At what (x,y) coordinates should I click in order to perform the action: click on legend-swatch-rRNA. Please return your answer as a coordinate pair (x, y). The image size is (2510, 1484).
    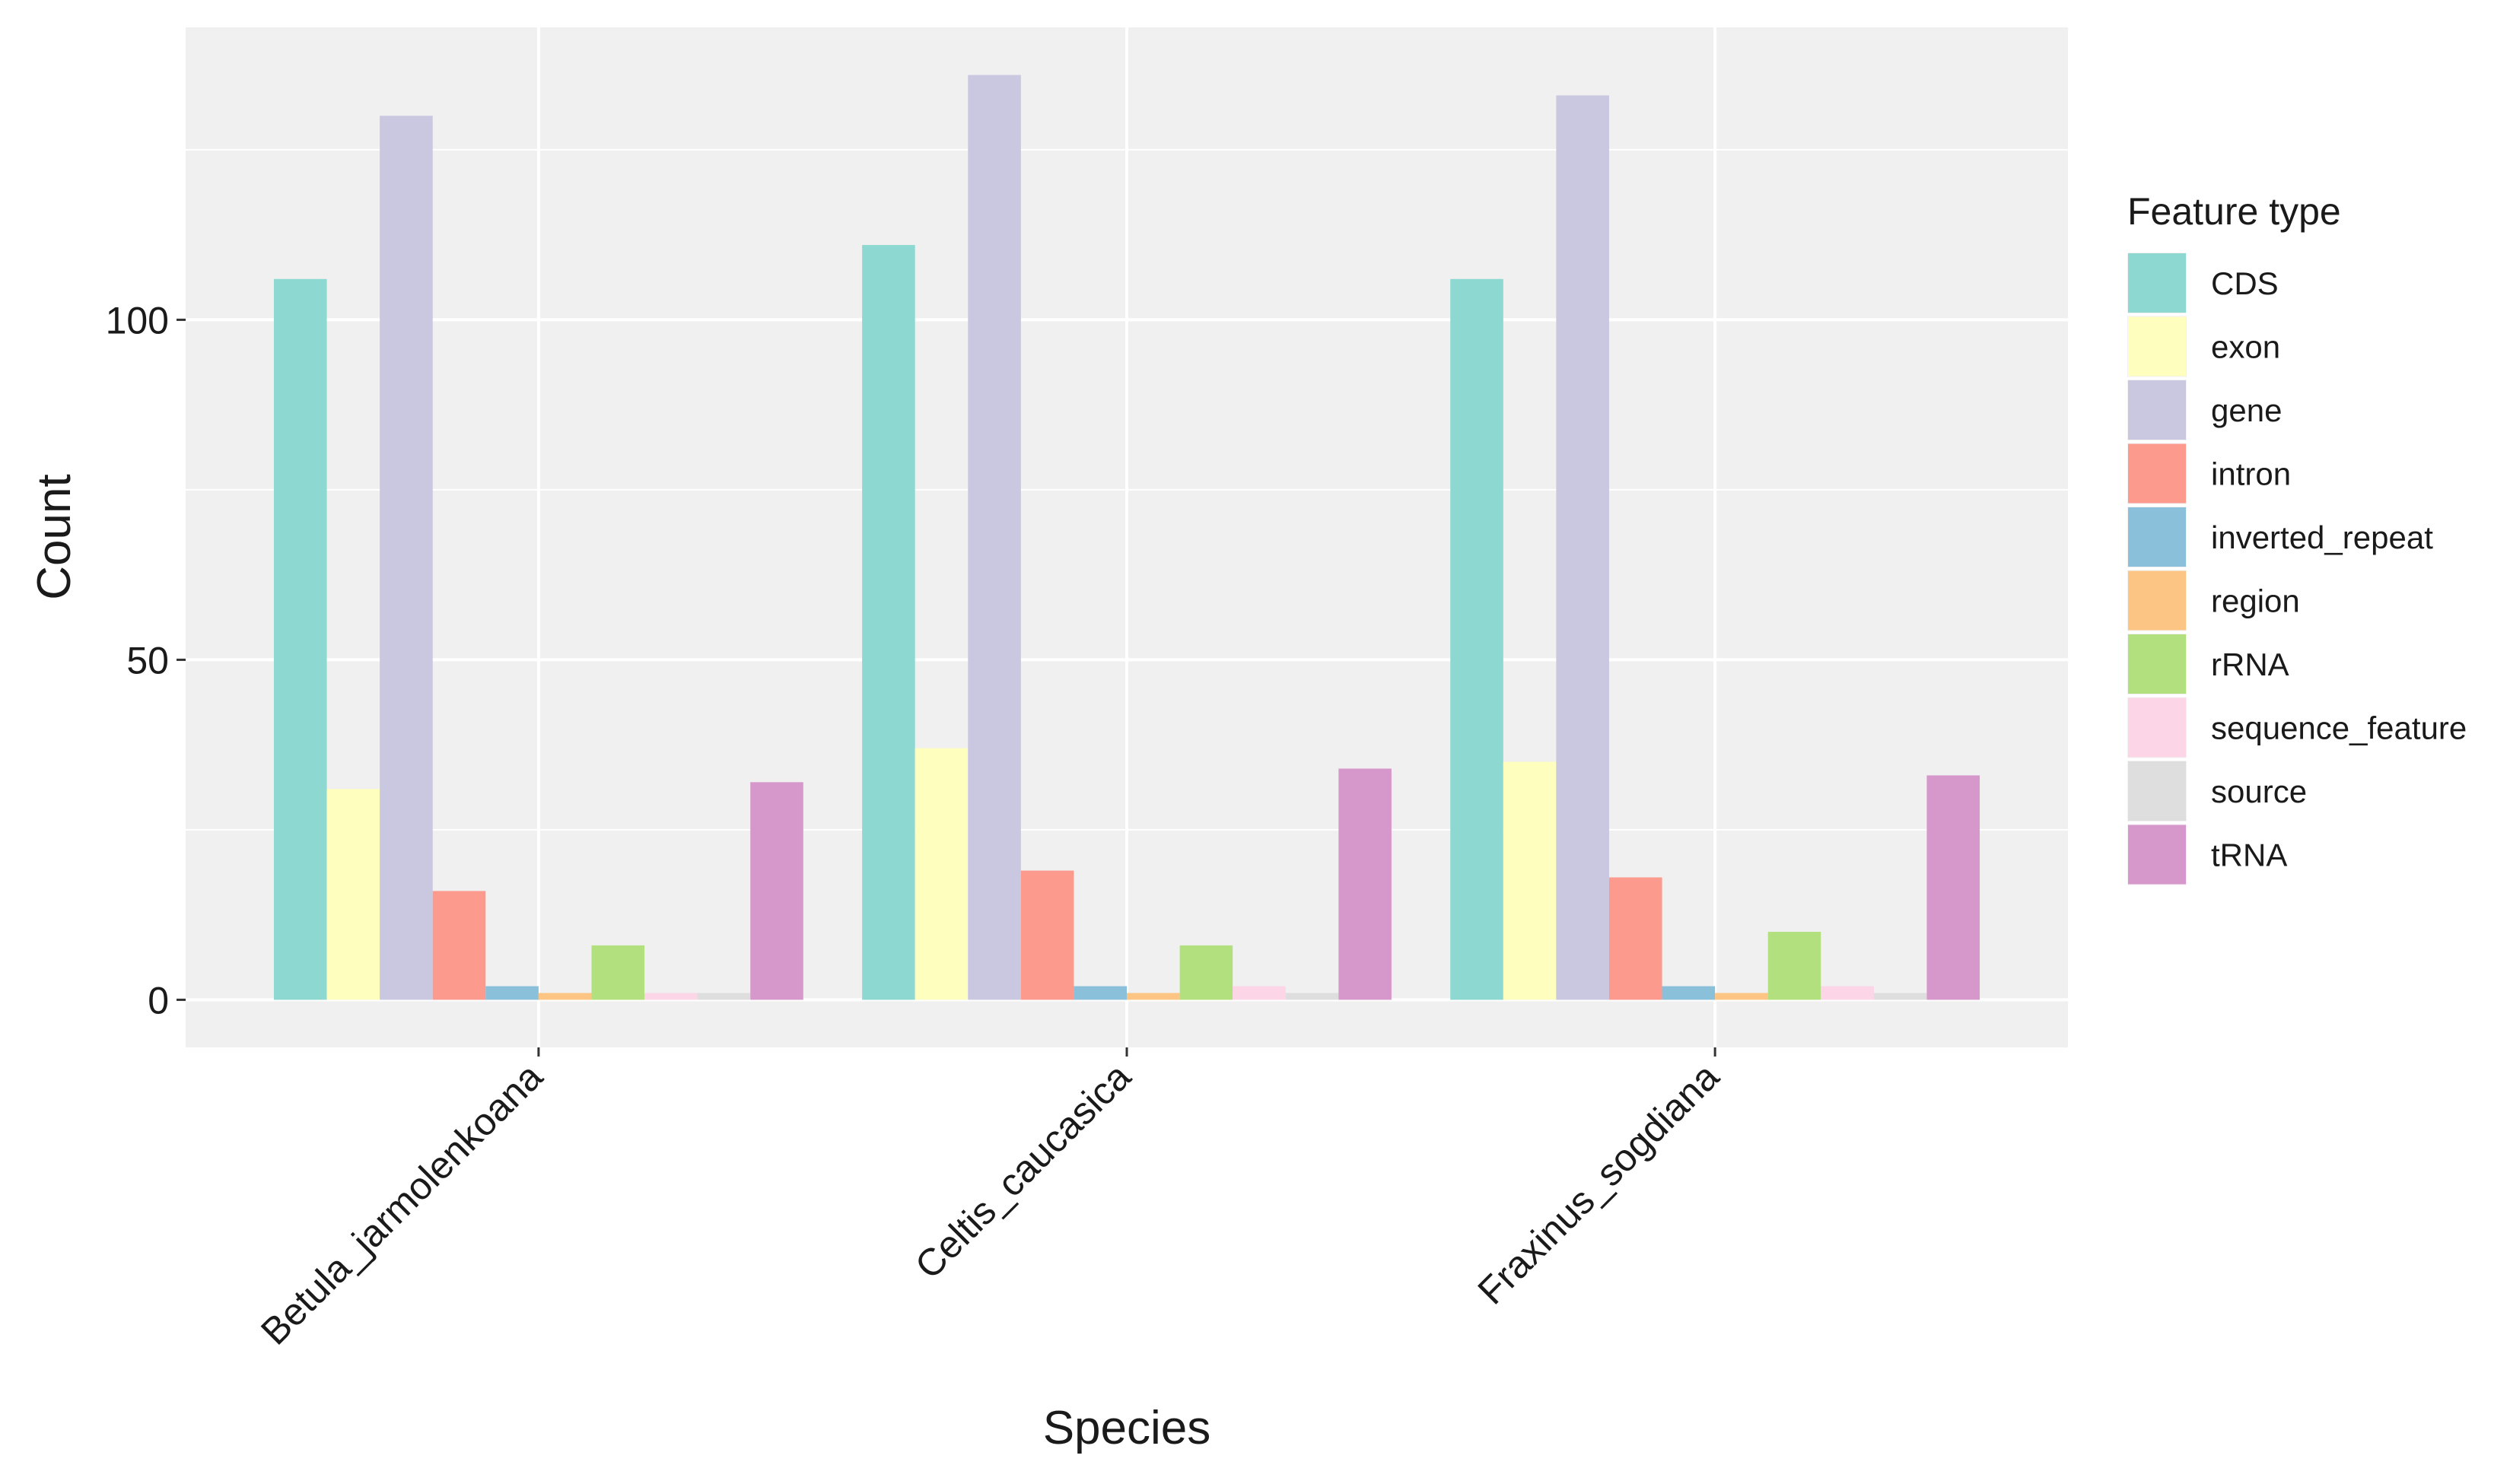
    Looking at the image, I should click on (2157, 664).